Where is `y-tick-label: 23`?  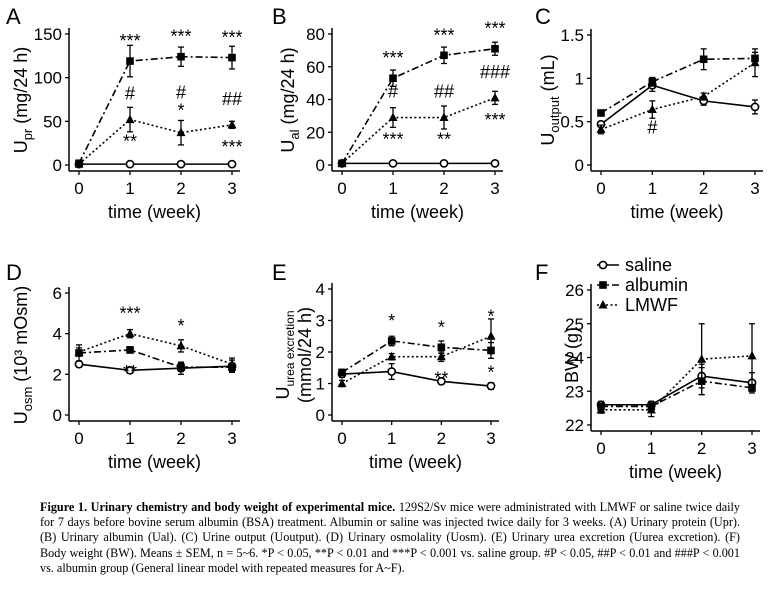
y-tick-label: 23 is located at coordinates (574, 391).